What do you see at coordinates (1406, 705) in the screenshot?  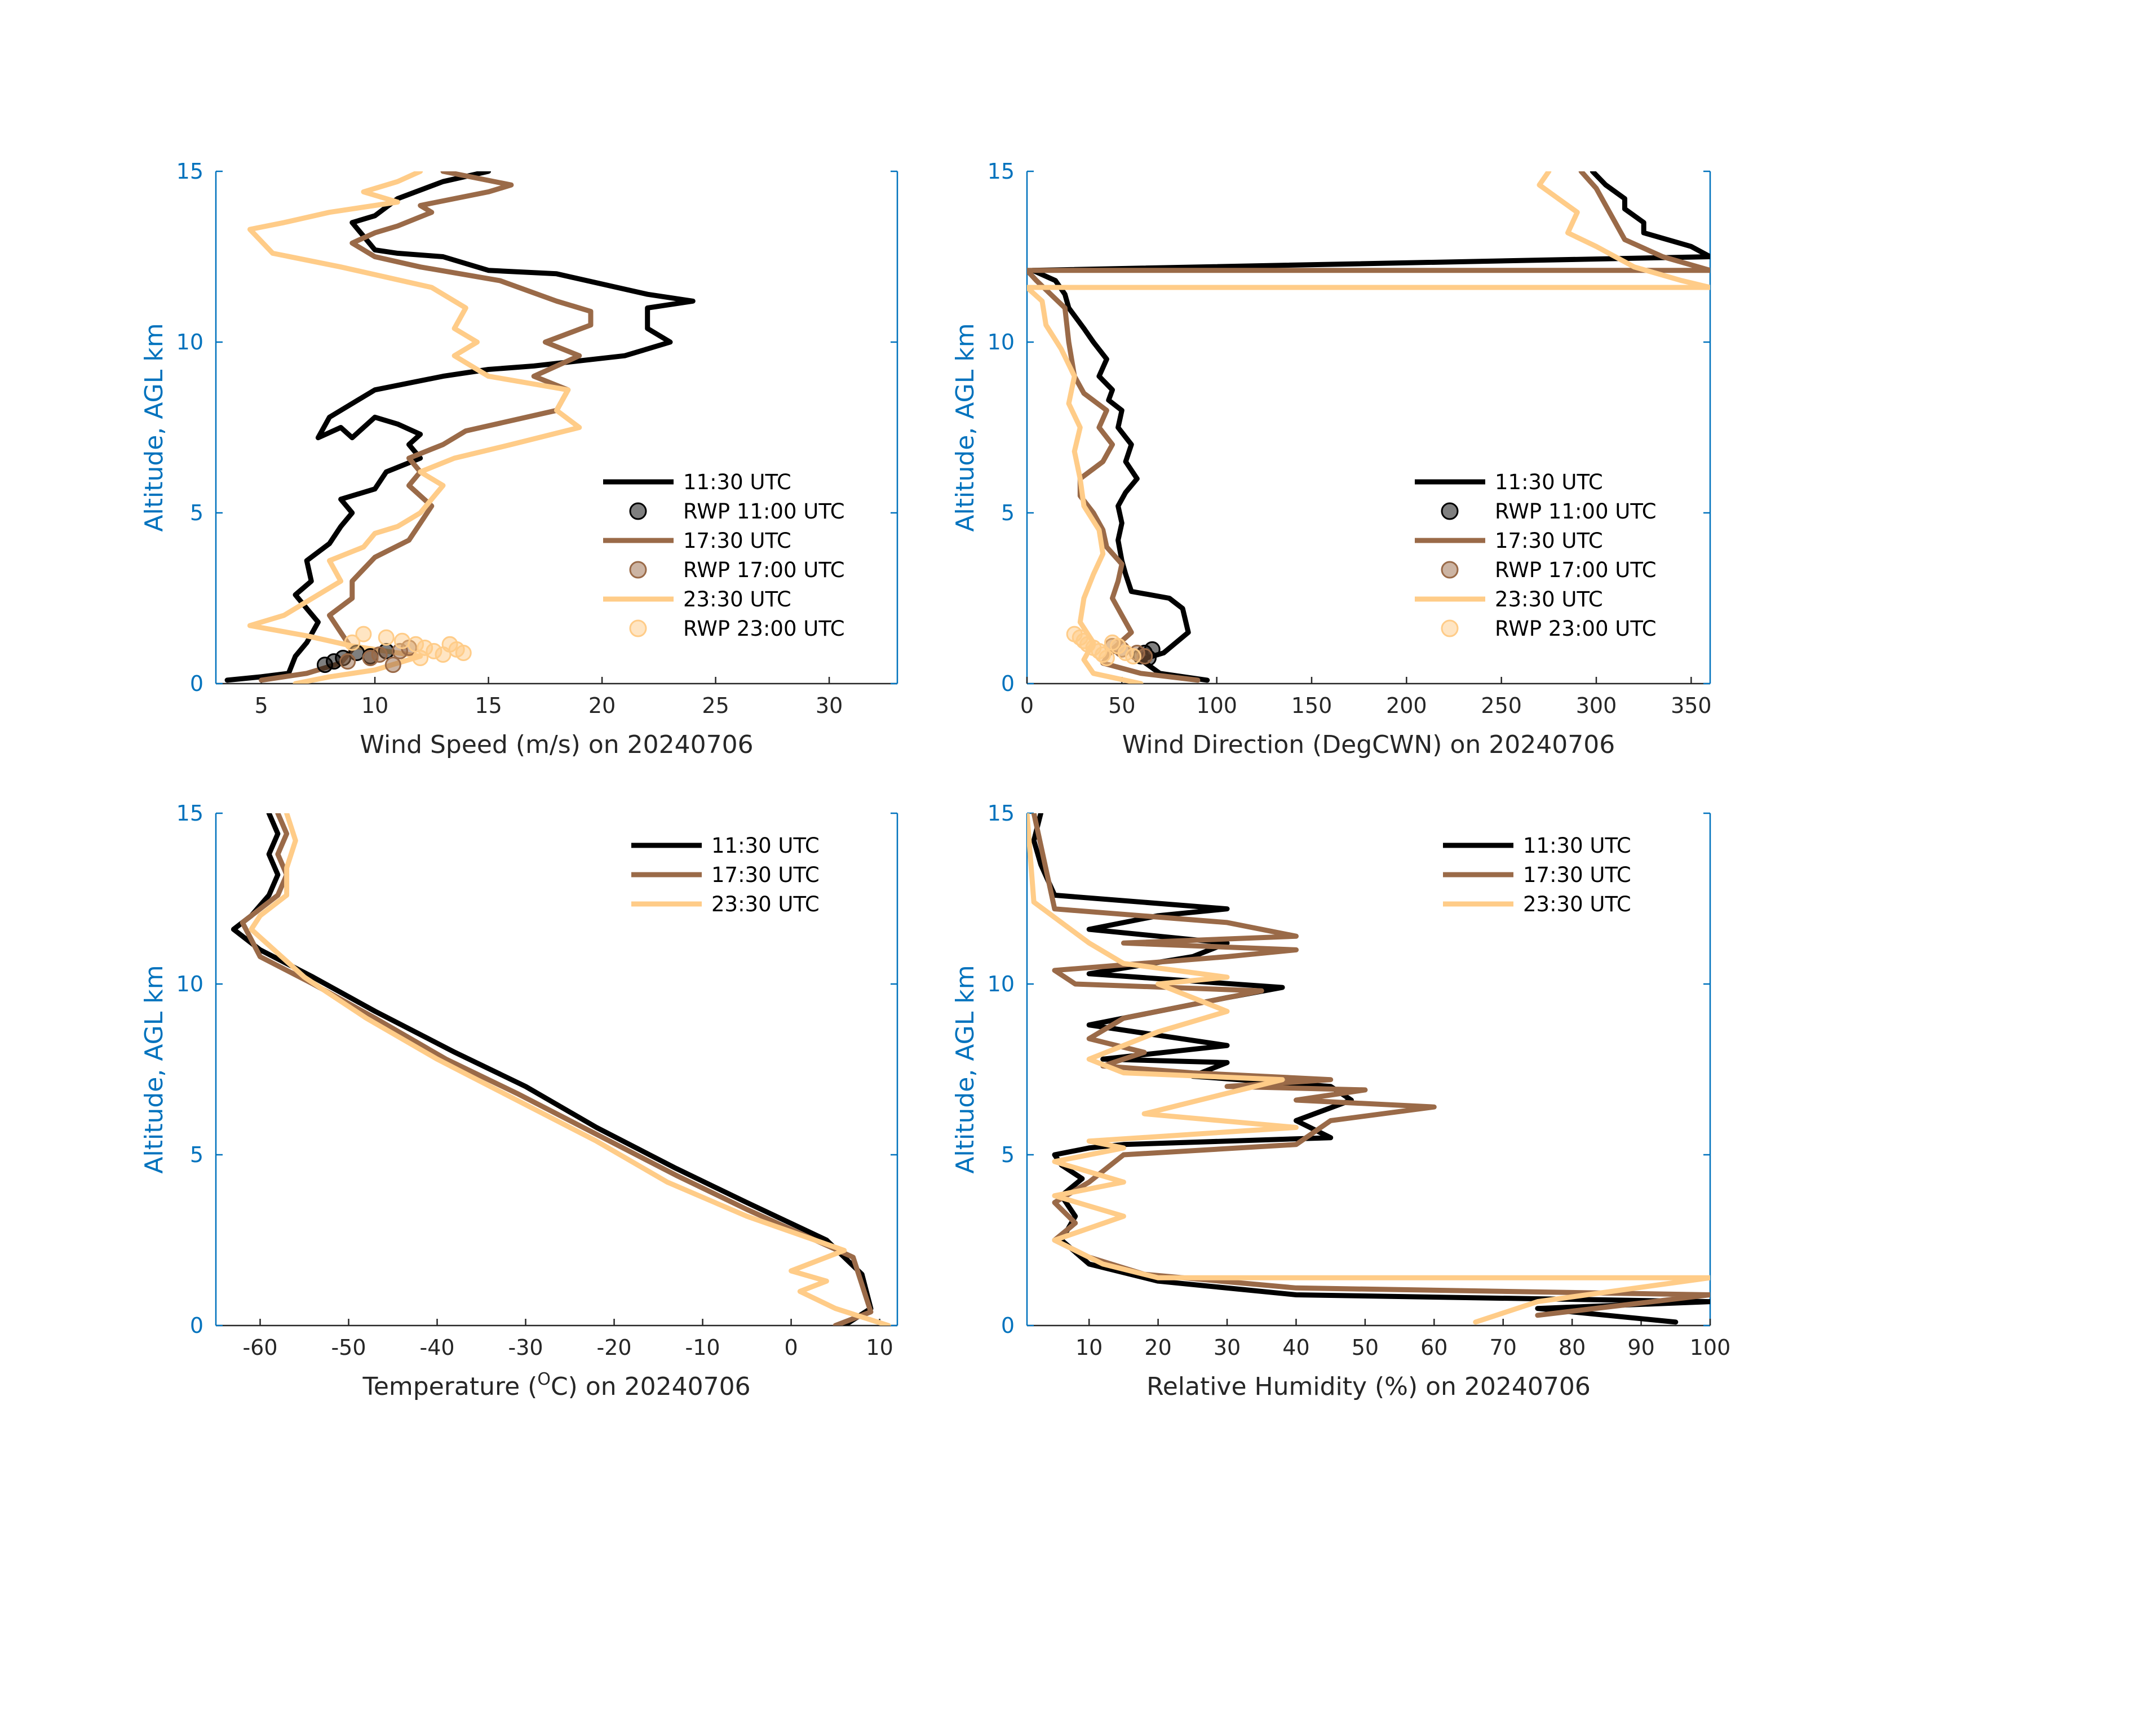 I see `x-tick-label: 200` at bounding box center [1406, 705].